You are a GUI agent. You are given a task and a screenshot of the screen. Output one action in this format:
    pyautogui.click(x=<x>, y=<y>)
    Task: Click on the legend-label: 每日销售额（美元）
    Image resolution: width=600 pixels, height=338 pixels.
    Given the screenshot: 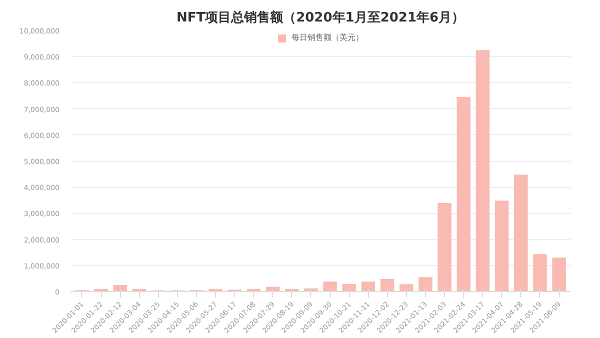 What is the action you would take?
    pyautogui.click(x=328, y=37)
    